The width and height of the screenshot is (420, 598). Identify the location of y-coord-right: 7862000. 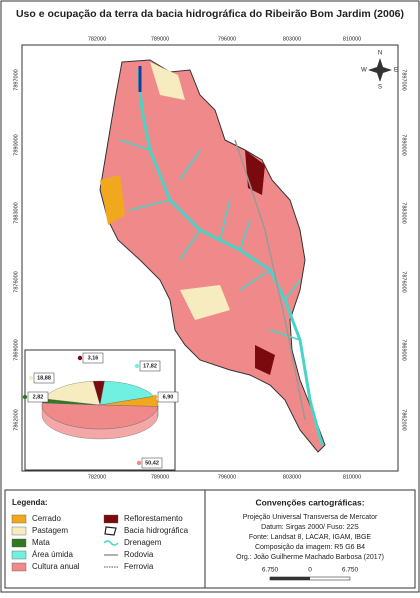
(404, 419).